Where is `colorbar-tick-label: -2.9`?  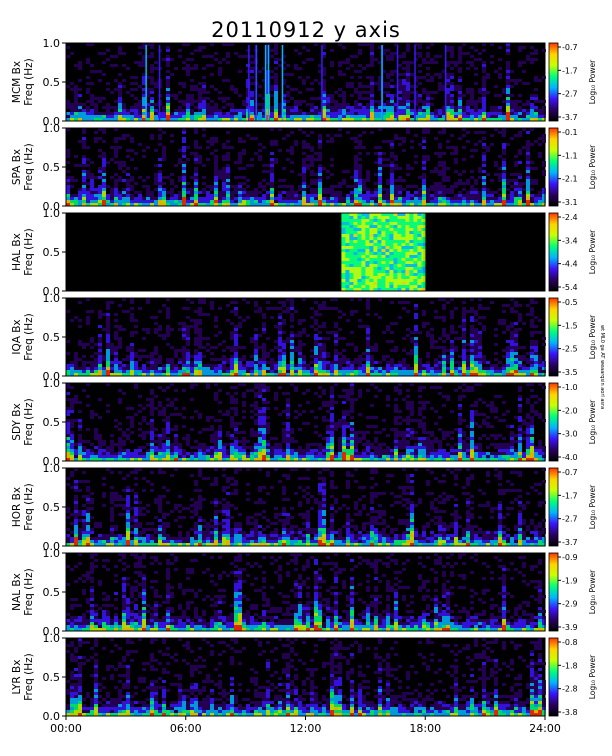
colorbar-tick-label: -2.9 is located at coordinates (570, 604).